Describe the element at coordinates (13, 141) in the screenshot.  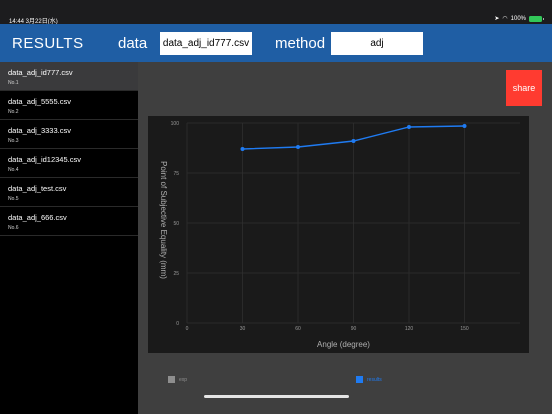
I see `sidebar-item-number: No.3` at that location.